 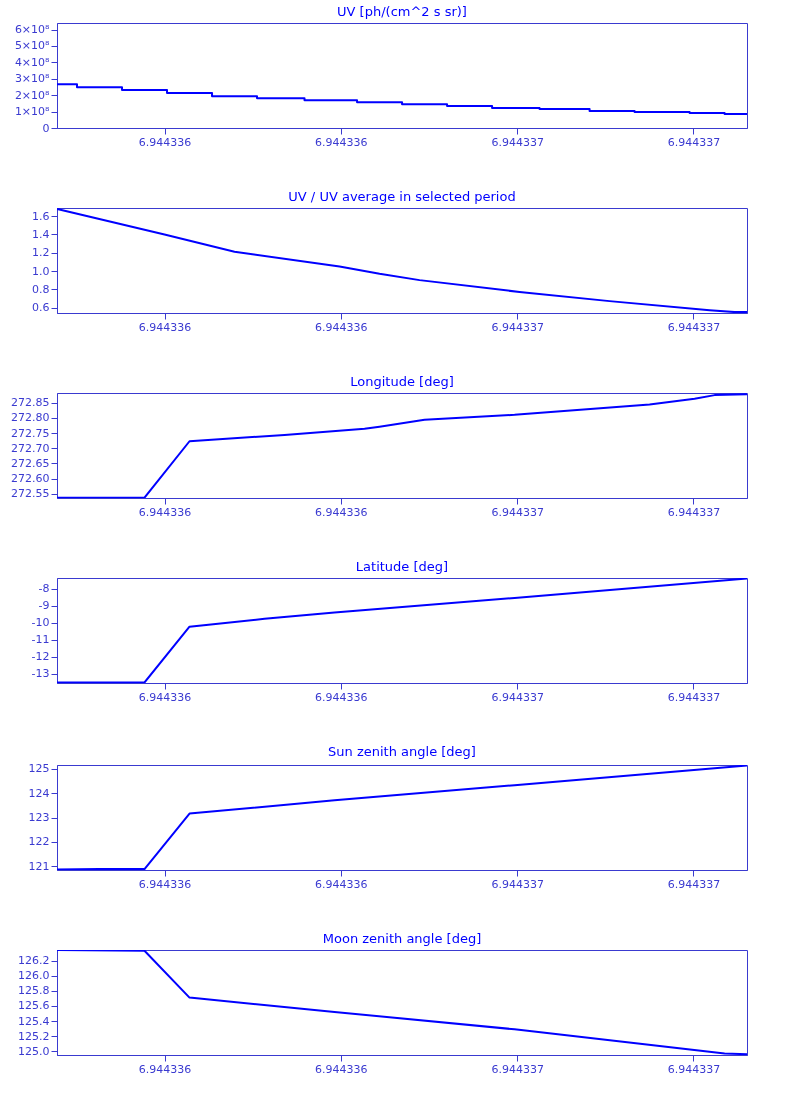 What do you see at coordinates (39, 793) in the screenshot?
I see `y-tick-label: 124` at bounding box center [39, 793].